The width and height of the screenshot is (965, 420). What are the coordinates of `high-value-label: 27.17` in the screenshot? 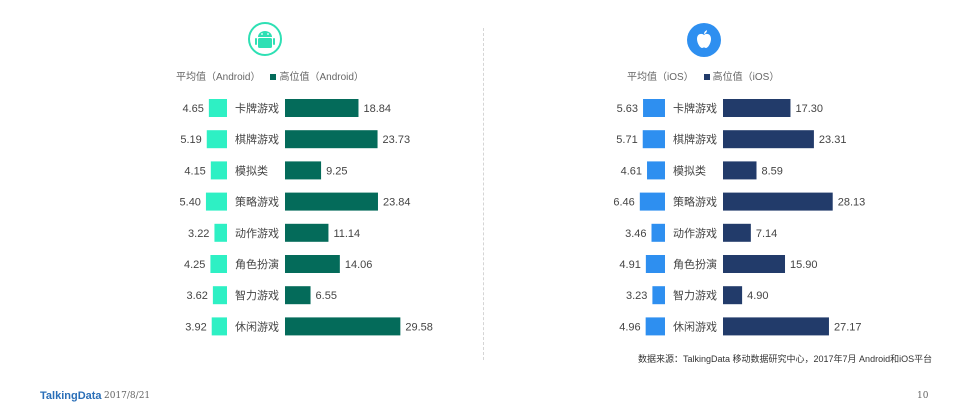 It's located at (848, 327).